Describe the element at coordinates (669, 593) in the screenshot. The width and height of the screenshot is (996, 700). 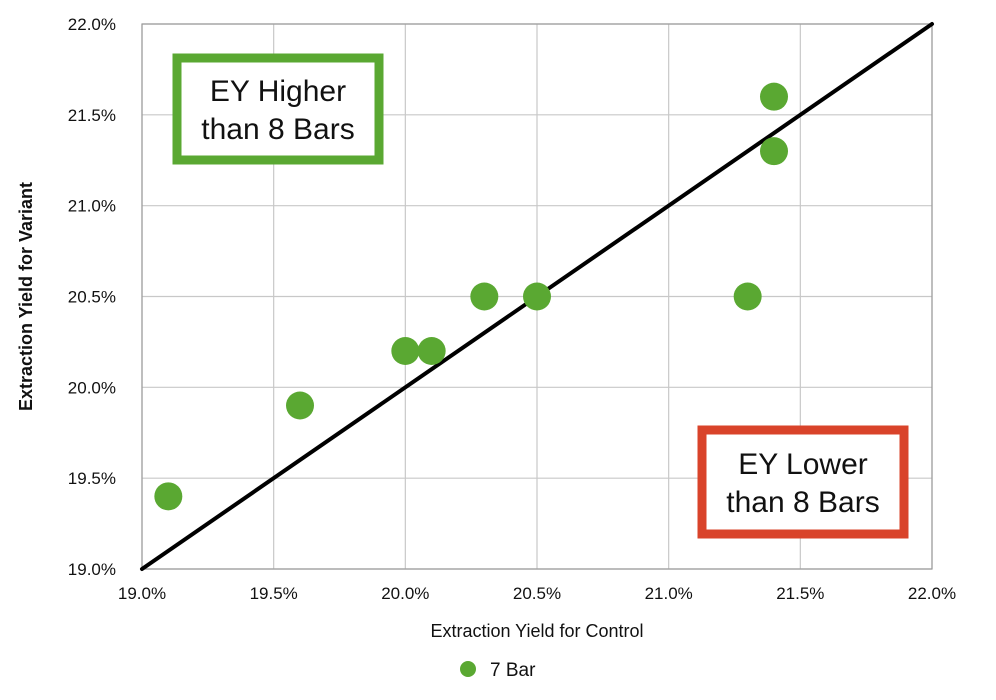
I see `x-tick-label: 21.0%` at that location.